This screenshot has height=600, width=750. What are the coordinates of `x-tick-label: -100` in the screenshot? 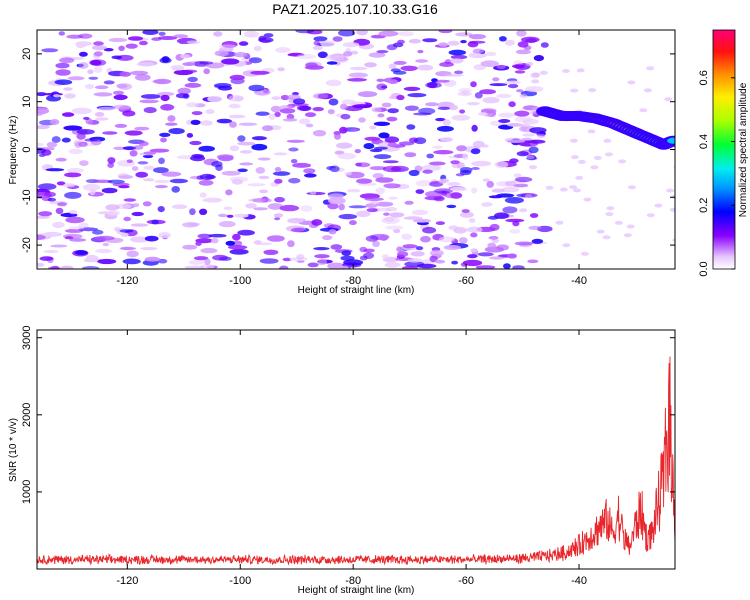 It's located at (240, 281).